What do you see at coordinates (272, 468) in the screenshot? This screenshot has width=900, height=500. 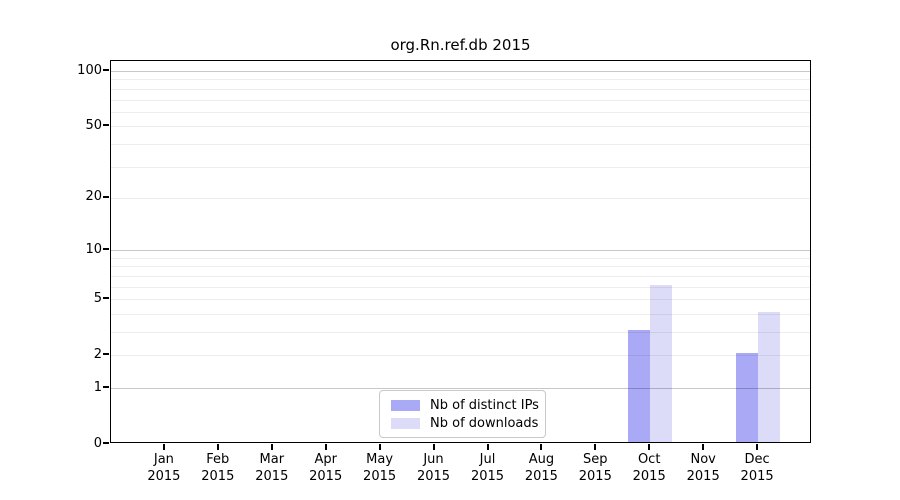 I see `x-tick-label: Mar 2015` at bounding box center [272, 468].